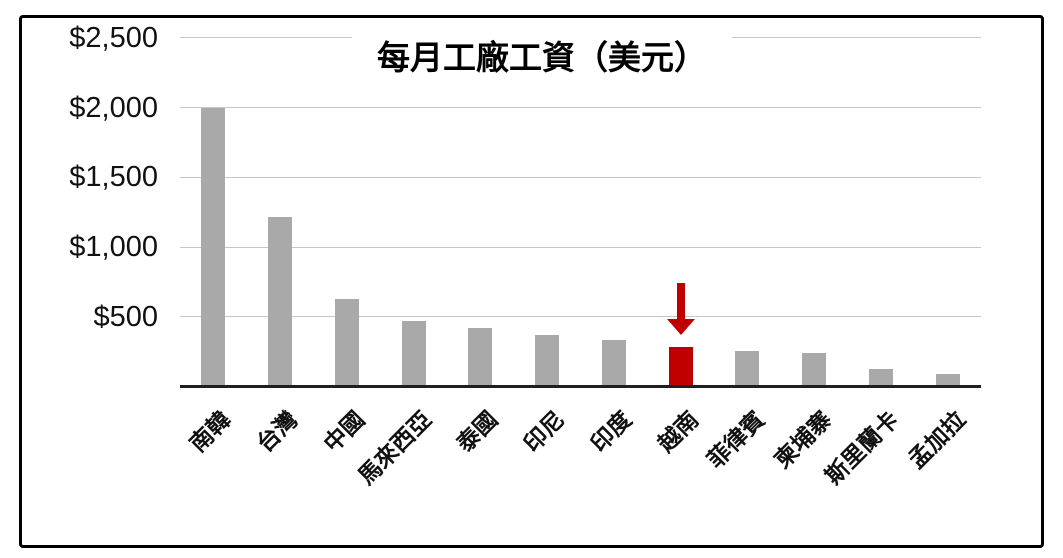 This screenshot has width=1063, height=558. I want to click on y-tick-label: $2,500, so click(113, 37).